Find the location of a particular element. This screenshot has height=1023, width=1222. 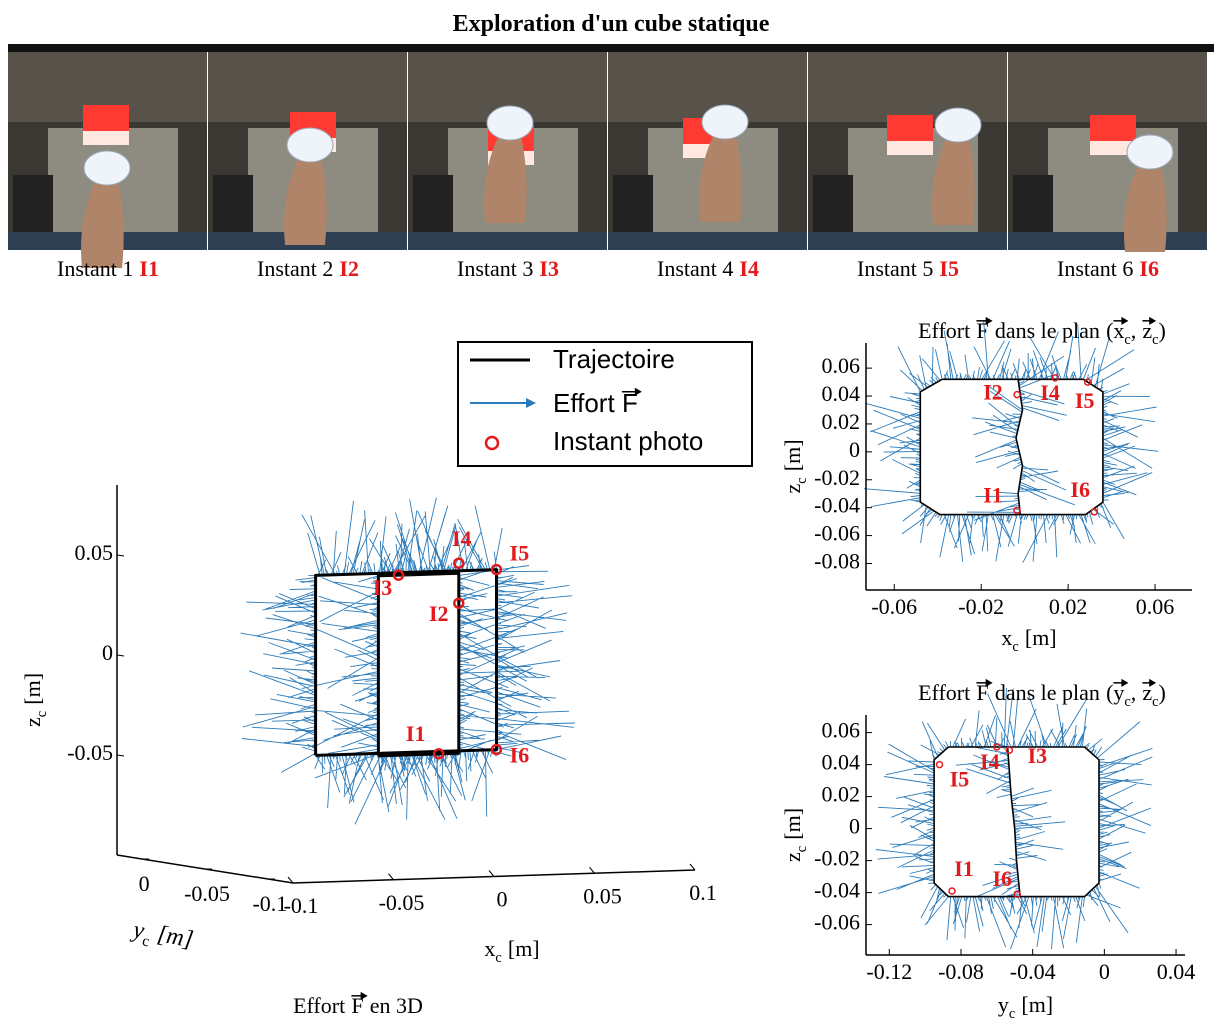

label-part: x is located at coordinates (489, 948).